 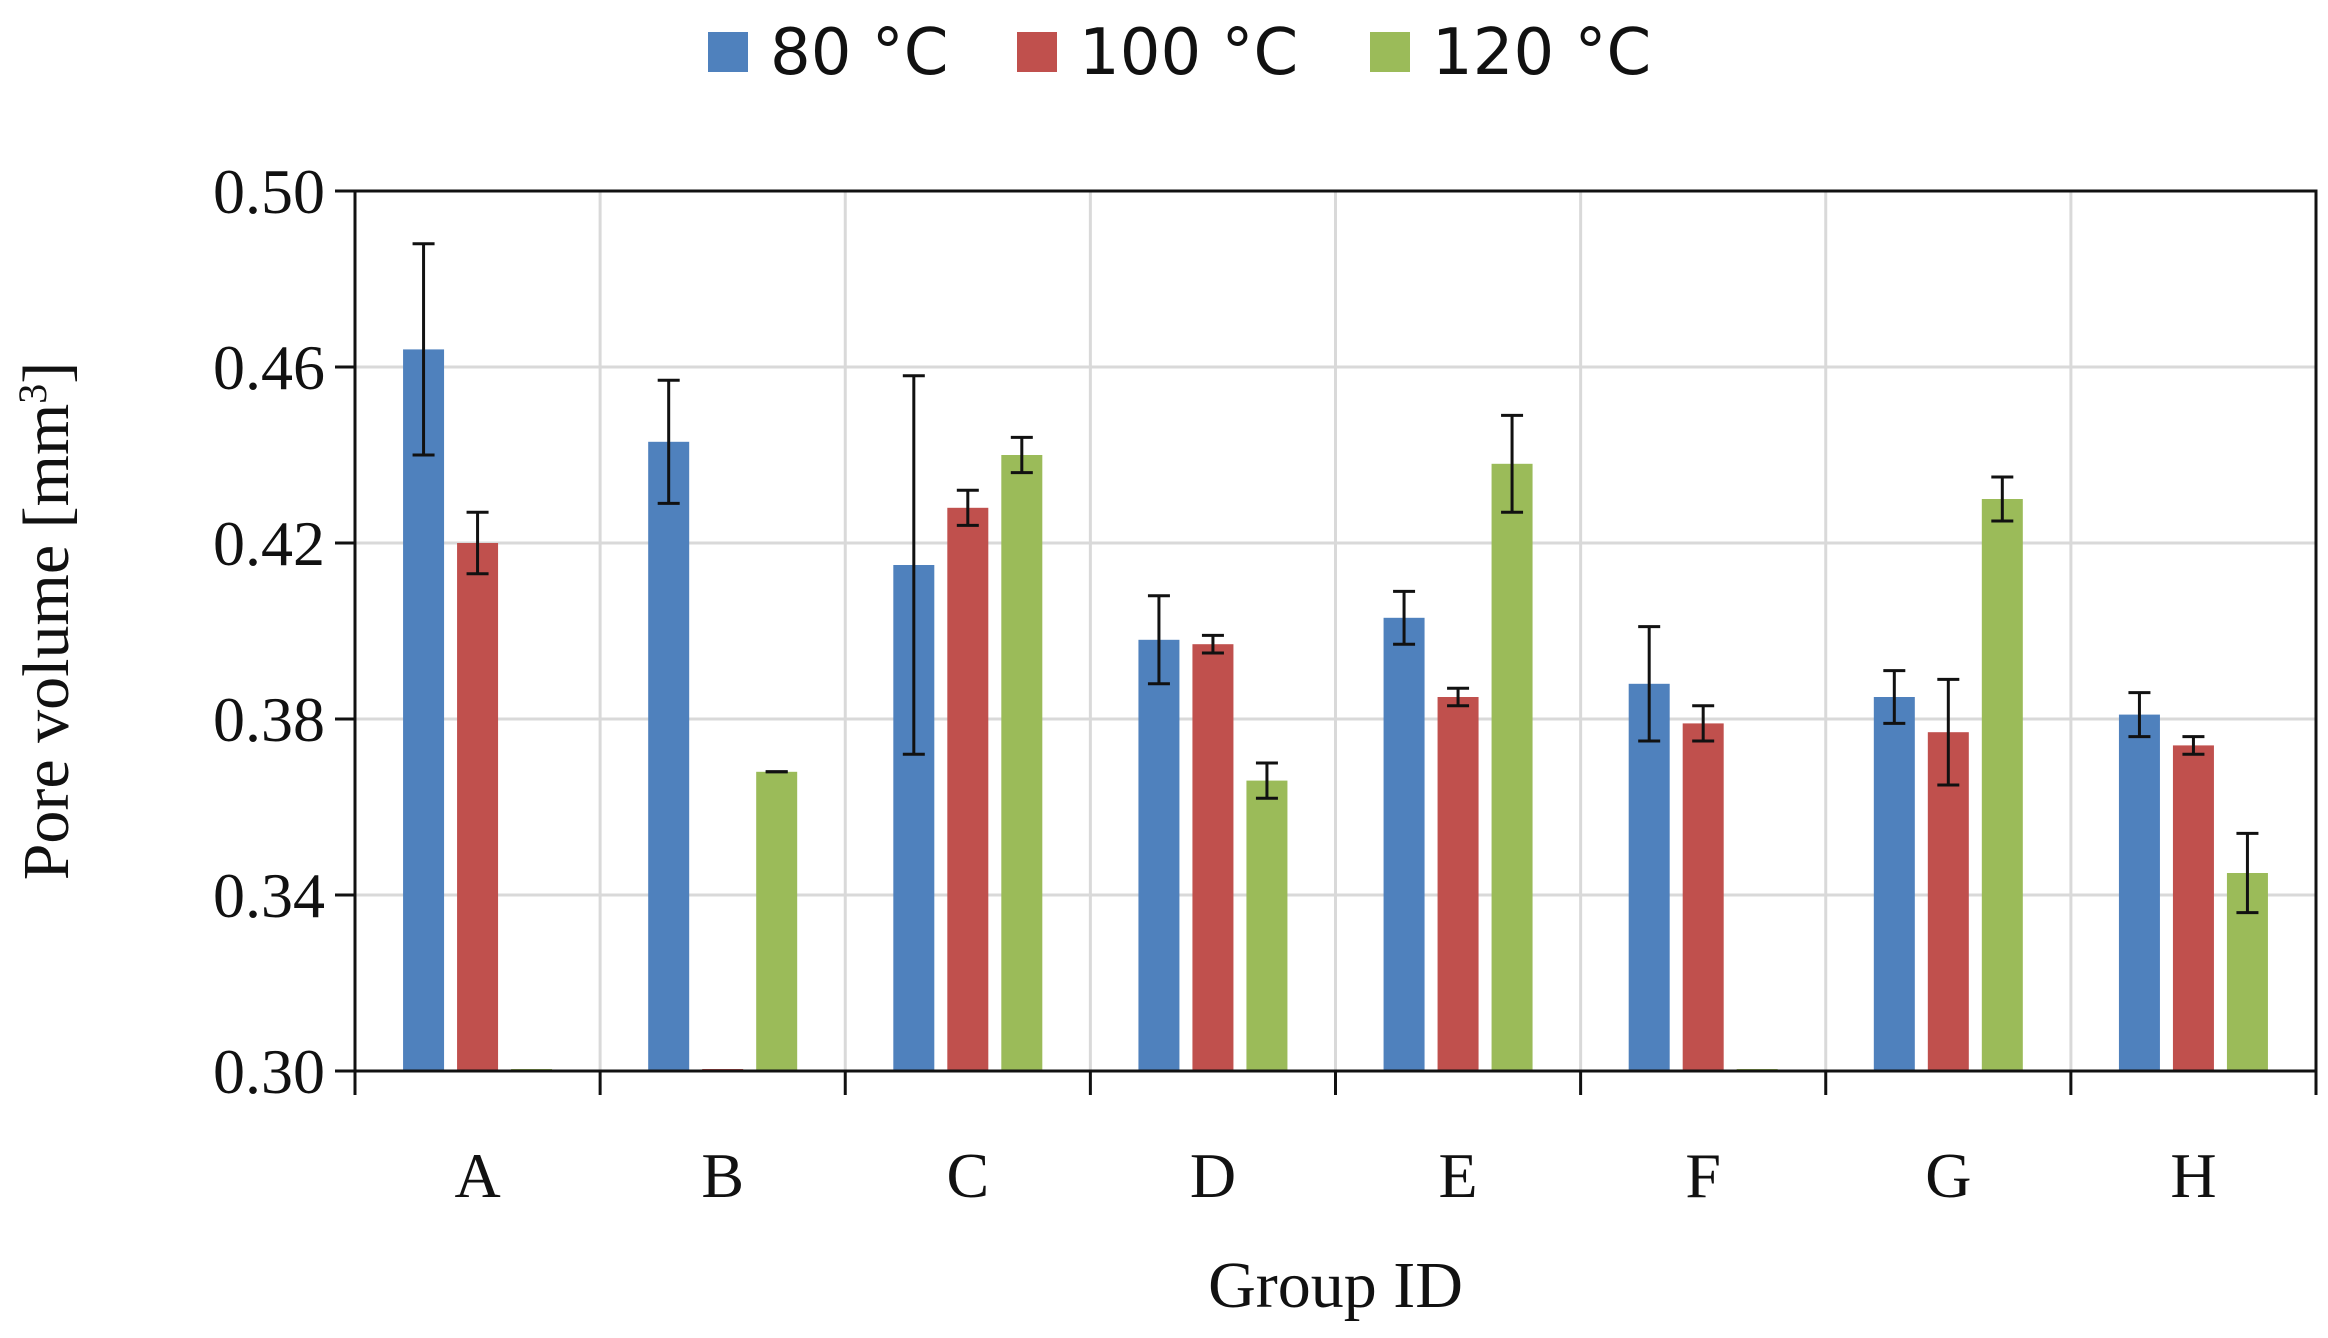 What do you see at coordinates (46, 373) in the screenshot?
I see `y-axis-title-suffix: ]` at bounding box center [46, 373].